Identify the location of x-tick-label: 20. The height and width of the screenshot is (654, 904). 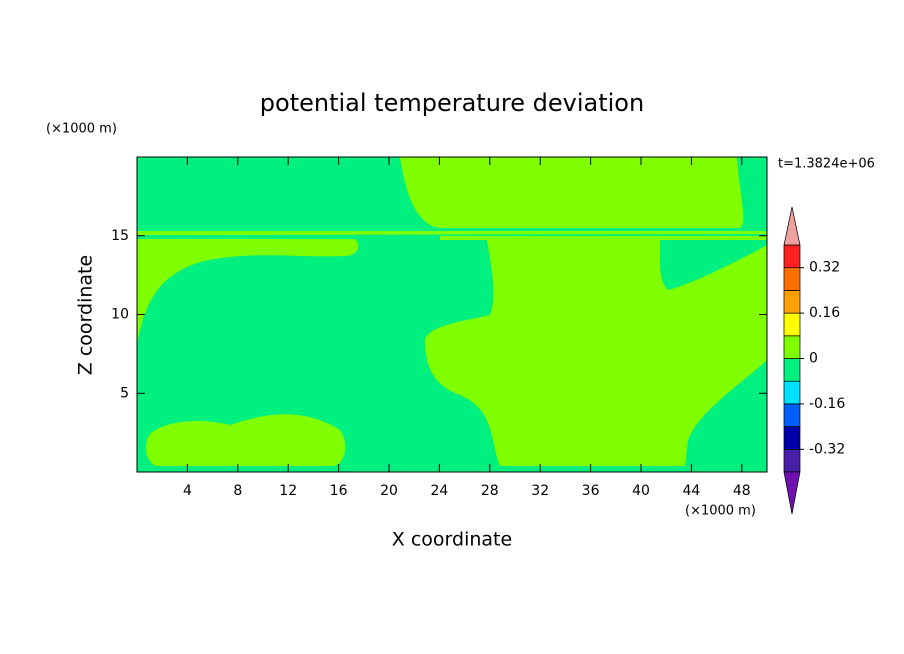
(389, 491).